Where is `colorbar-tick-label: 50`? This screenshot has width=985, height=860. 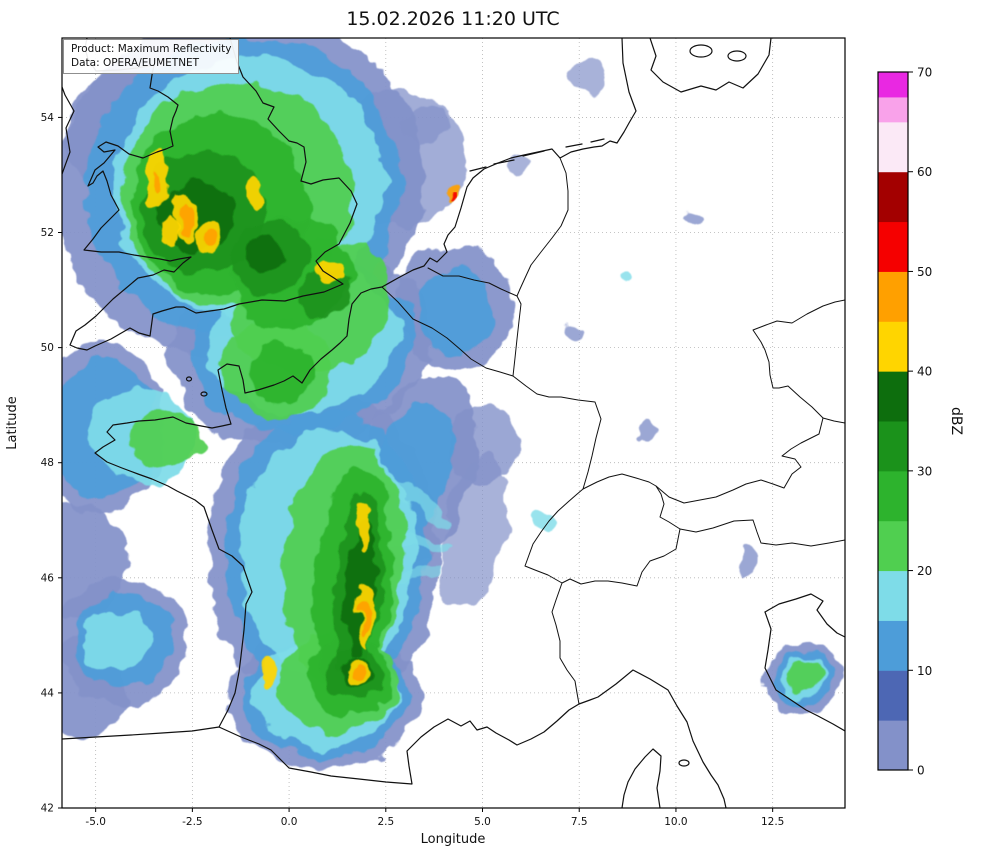
colorbar-tick-label: 50 is located at coordinates (924, 272).